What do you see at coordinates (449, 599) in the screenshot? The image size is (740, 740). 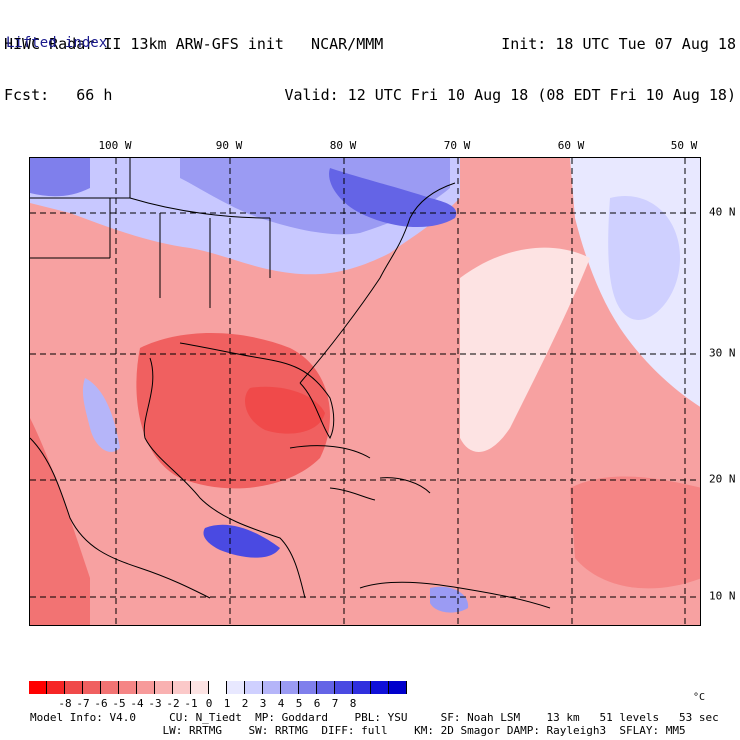 I see `stable-region-venezuela` at bounding box center [449, 599].